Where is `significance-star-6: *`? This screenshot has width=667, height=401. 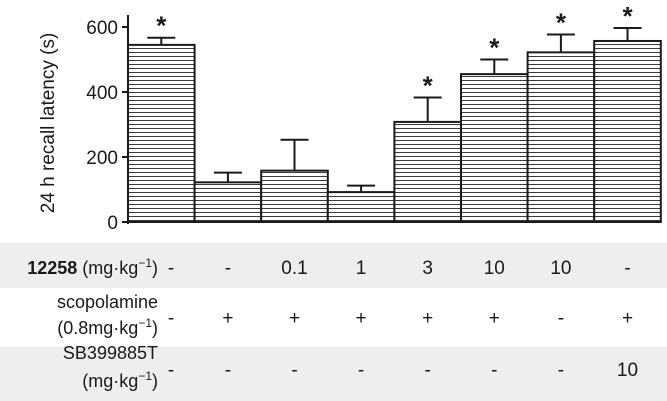 significance-star-6: * is located at coordinates (561, 22).